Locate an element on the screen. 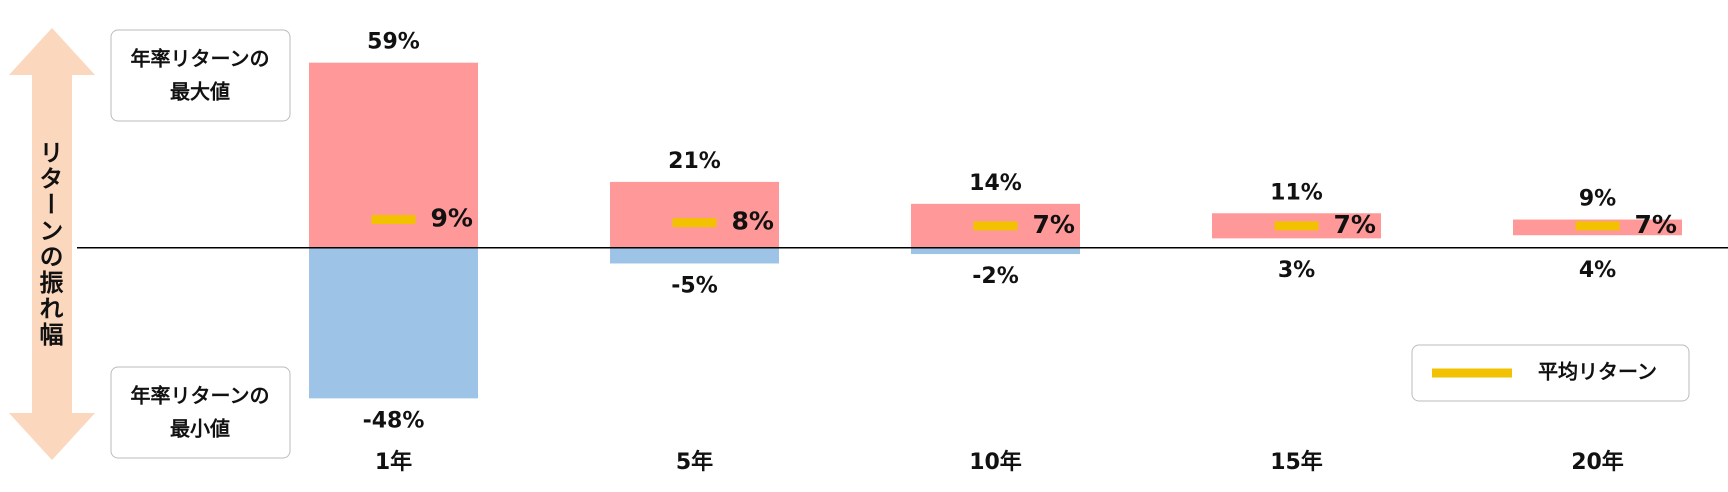  max-label: 11% is located at coordinates (1296, 192).